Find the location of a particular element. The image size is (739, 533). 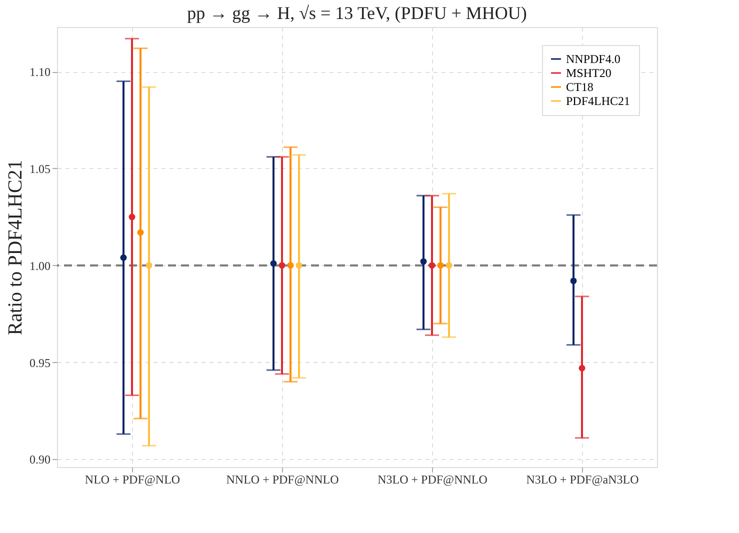

y-axis-title: Ratio to PDF4LHC21 is located at coordinates (15, 248).